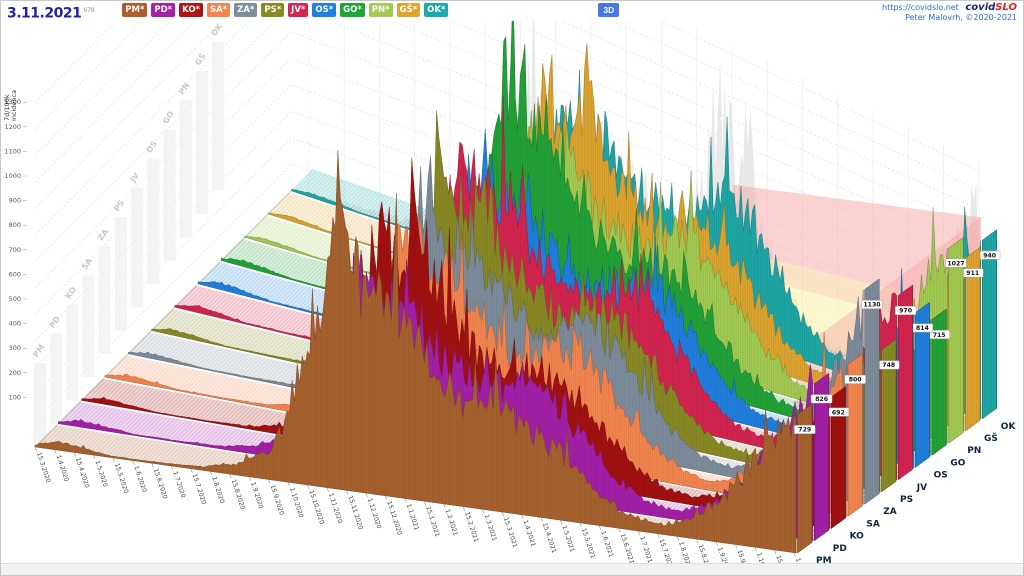 This screenshot has width=1024, height=576. I want to click on region-toggle-KO: KO*, so click(191, 10).